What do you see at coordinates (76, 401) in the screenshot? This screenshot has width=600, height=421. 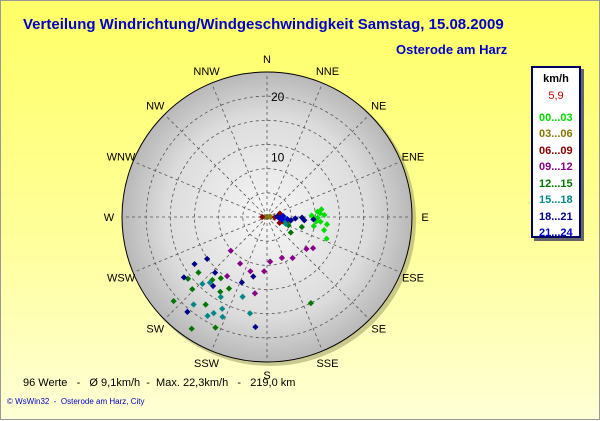 I see `copyright-label: © WsWin32 - Osterode am Harz, City` at bounding box center [76, 401].